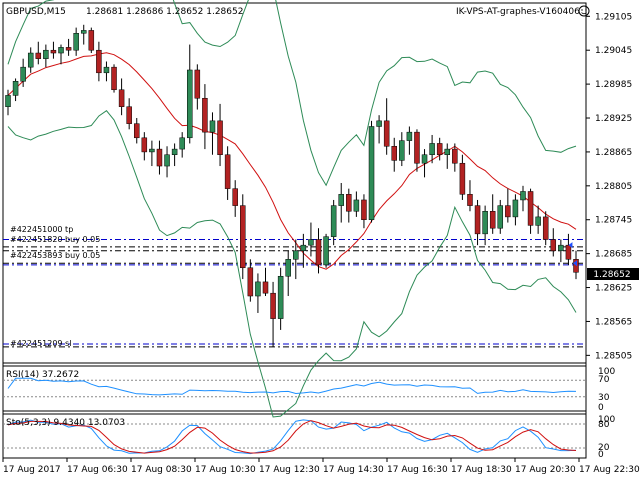  I want to click on current-price-label: 1.28652, so click(611, 275).